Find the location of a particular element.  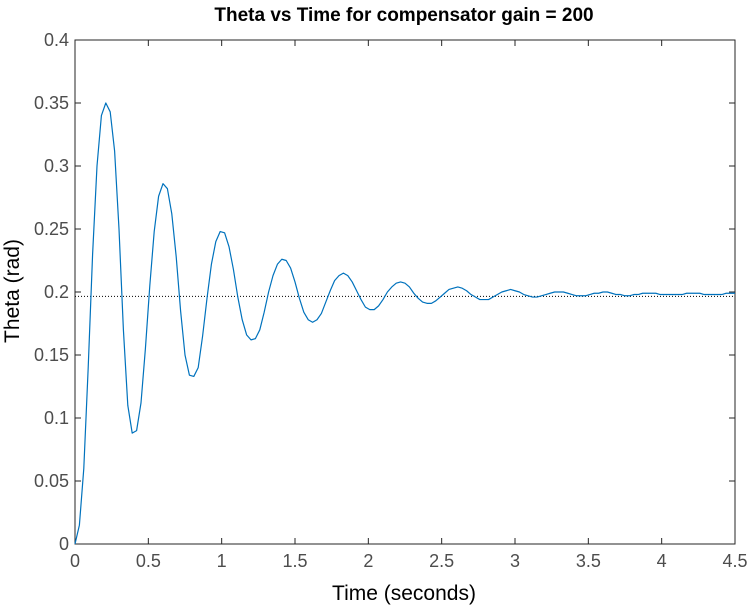

x-tick-label: 0.5 is located at coordinates (148, 561).